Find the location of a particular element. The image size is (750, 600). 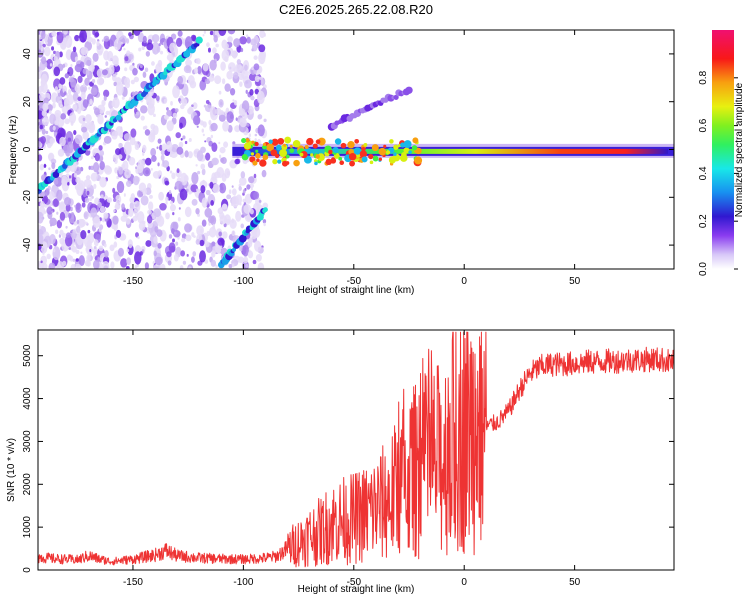

snr-x-tick: -50 is located at coordinates (354, 582).